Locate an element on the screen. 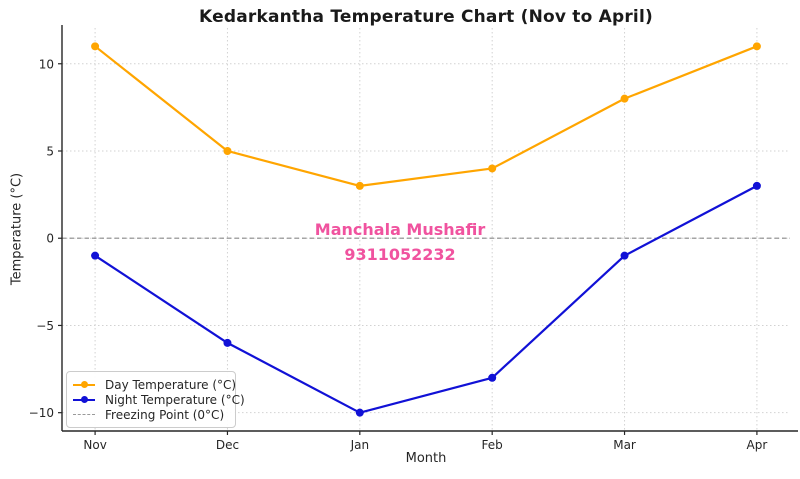 Image resolution: width=800 pixels, height=479 pixels. x-tick-label: Jan is located at coordinates (360, 445).